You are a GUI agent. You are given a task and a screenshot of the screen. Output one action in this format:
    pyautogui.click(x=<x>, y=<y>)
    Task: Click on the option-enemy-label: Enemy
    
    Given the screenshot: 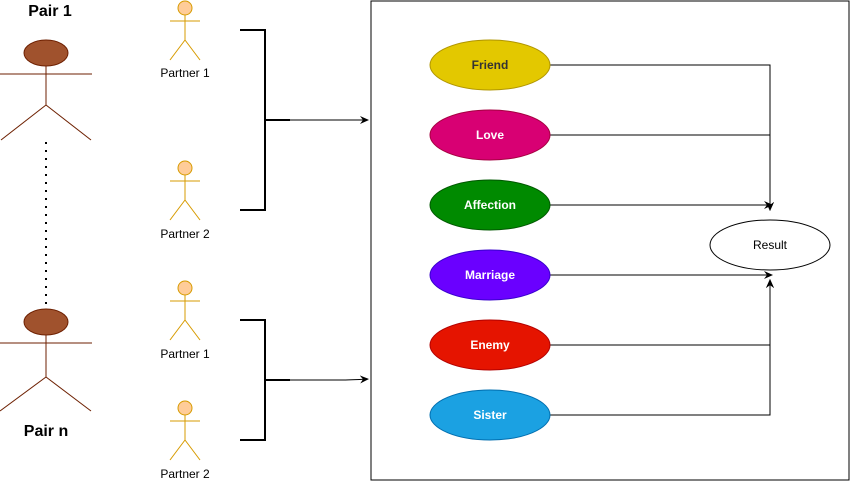 What is the action you would take?
    pyautogui.click(x=490, y=345)
    